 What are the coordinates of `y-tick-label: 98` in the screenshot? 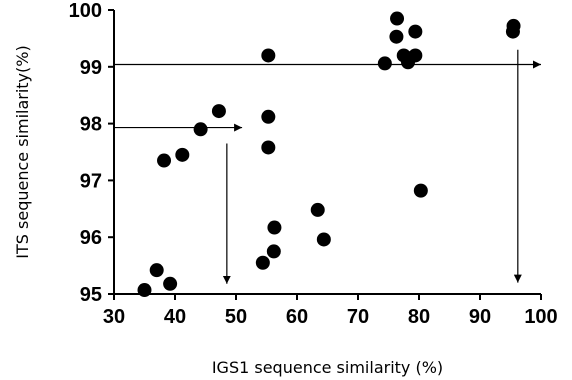 It's located at (91, 125).